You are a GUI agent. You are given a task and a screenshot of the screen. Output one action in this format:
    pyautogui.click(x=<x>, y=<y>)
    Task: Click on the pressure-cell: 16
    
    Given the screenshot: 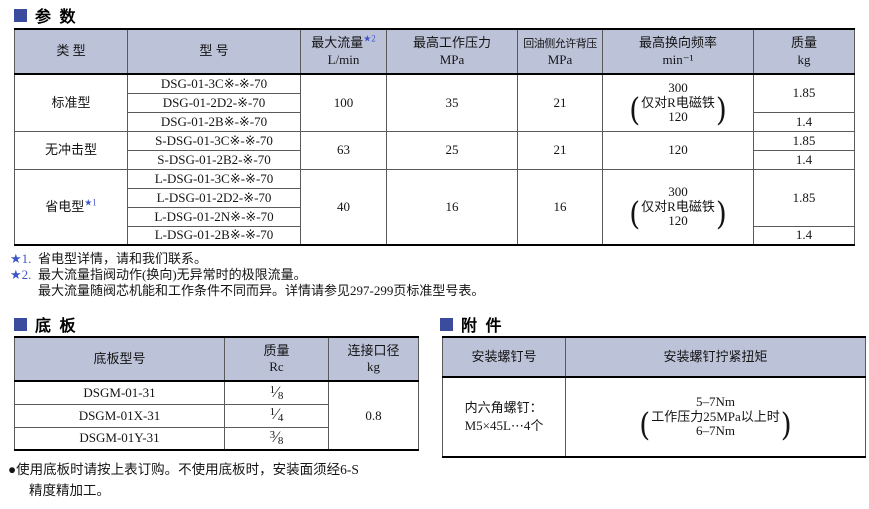 What is the action you would take?
    pyautogui.click(x=452, y=207)
    